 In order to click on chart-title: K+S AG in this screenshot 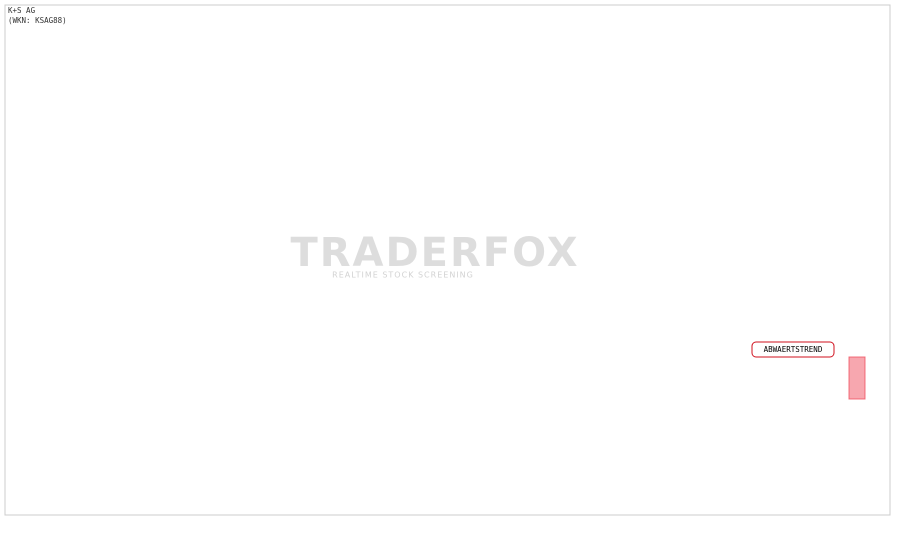, I will do `click(22, 10)`.